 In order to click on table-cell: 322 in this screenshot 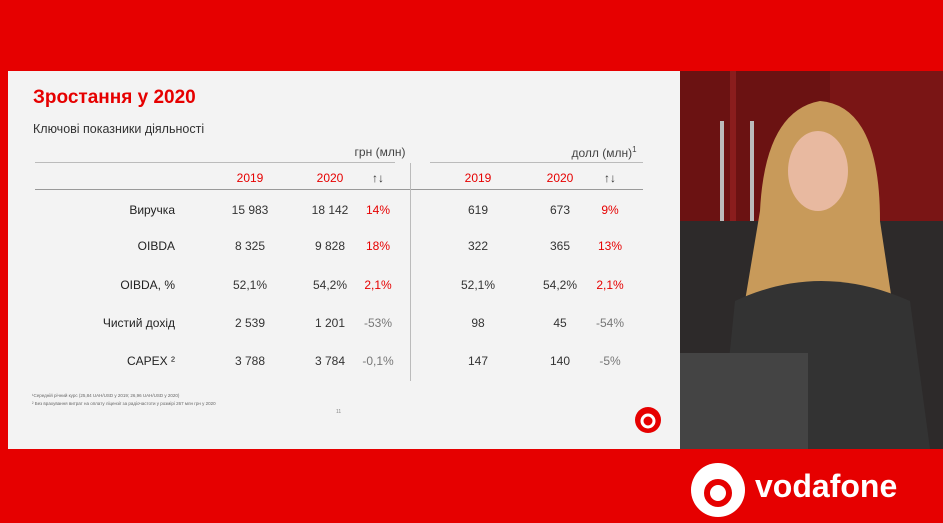, I will do `click(478, 246)`.